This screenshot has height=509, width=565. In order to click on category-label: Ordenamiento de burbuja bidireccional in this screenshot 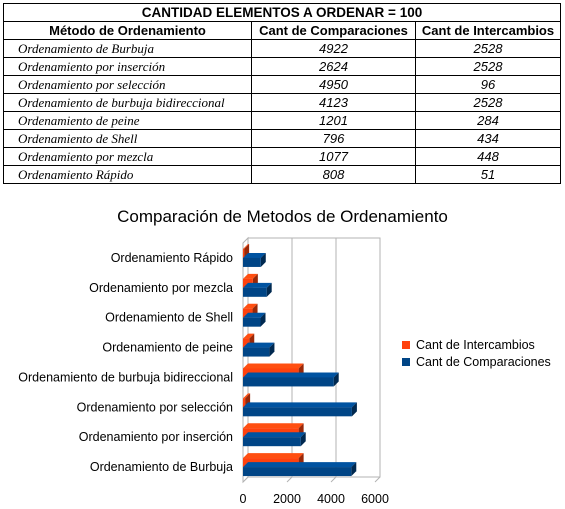, I will do `click(125, 377)`.